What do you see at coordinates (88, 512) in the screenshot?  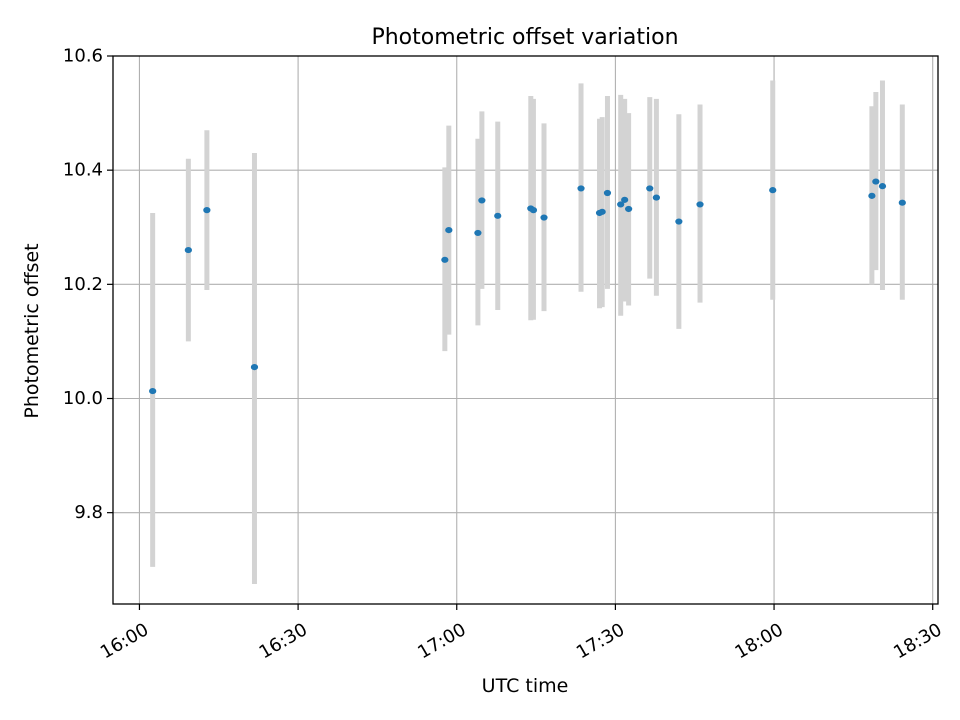 I see `y-tick-label: 9.8` at bounding box center [88, 512].